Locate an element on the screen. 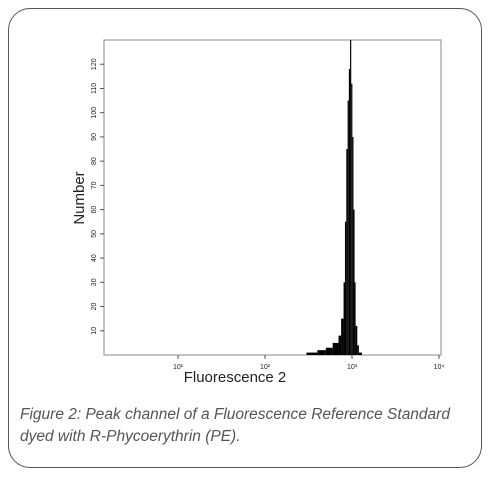 Image resolution: width=492 pixels, height=478 pixels. x-tick-label: 10⁴ is located at coordinates (439, 367).